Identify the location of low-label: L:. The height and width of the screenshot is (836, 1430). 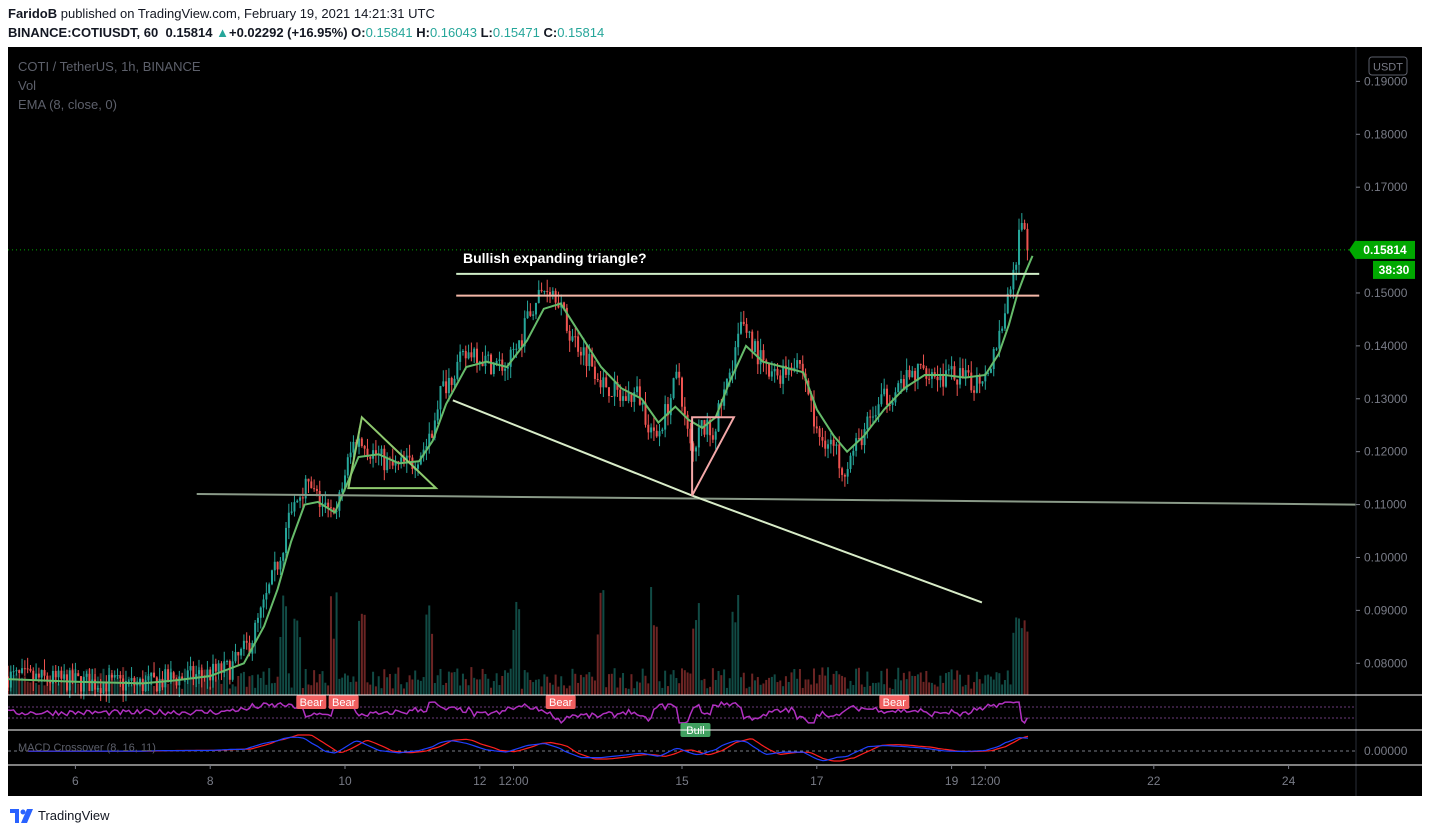
(486, 32).